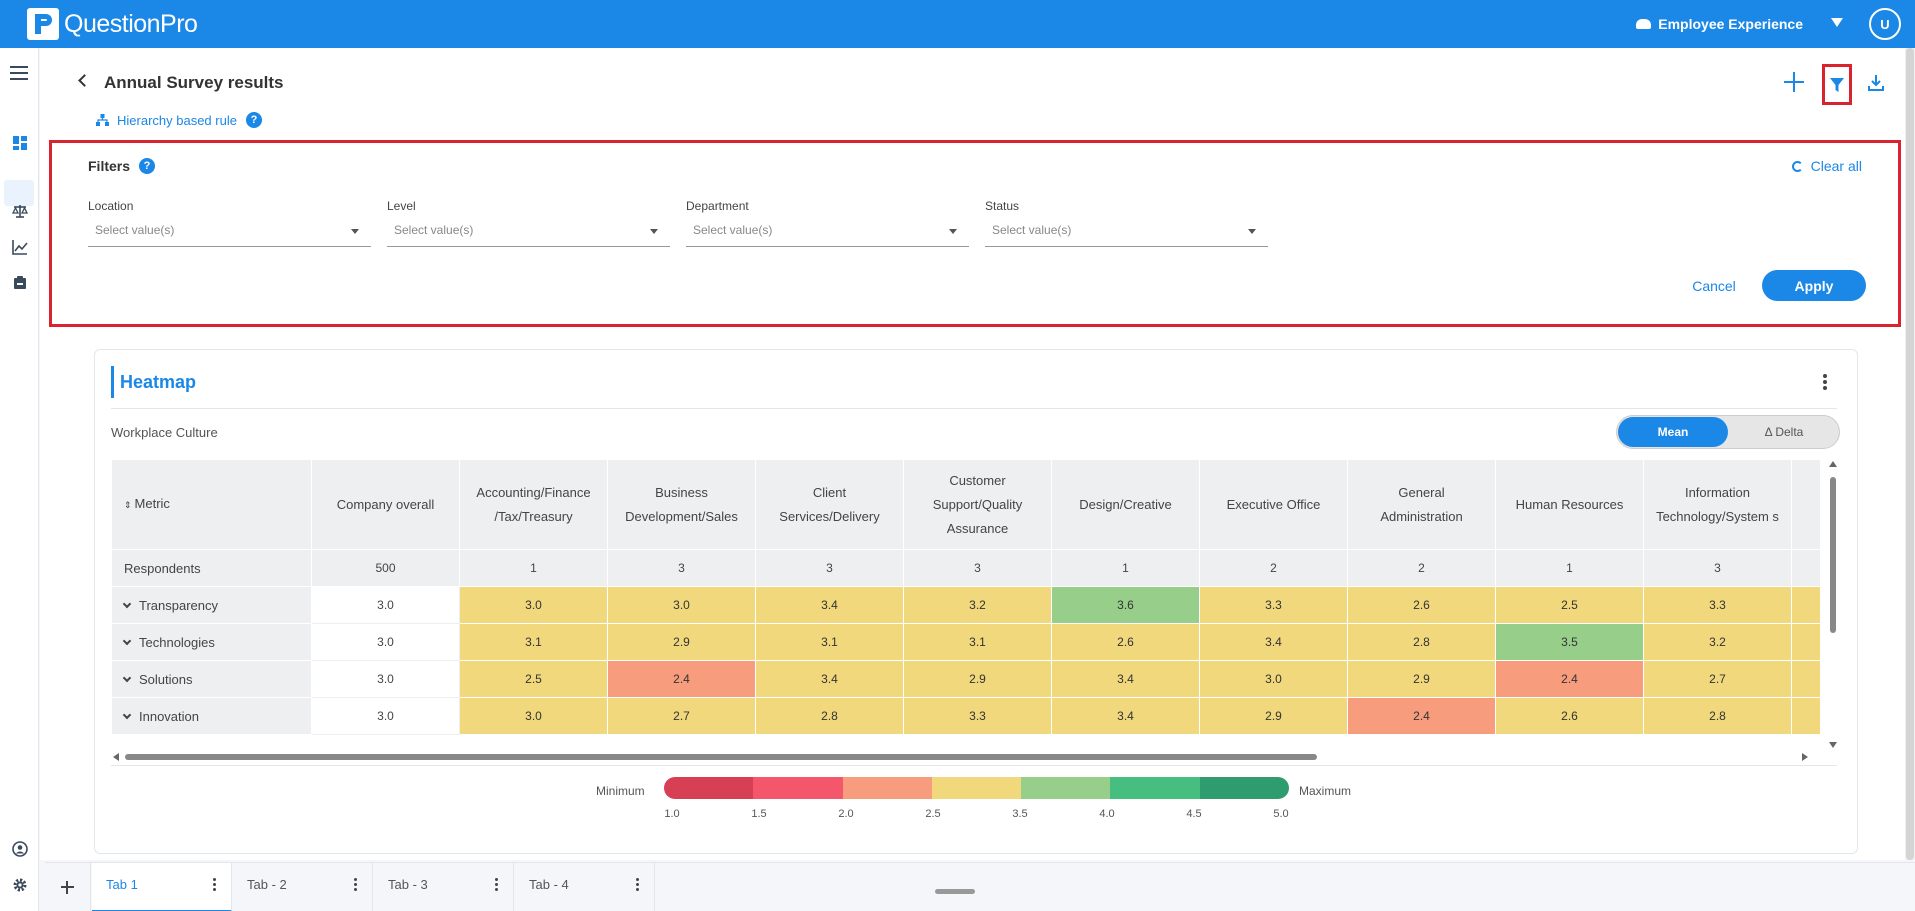 The width and height of the screenshot is (1915, 911). What do you see at coordinates (20, 849) in the screenshot?
I see `user-shield-icon` at bounding box center [20, 849].